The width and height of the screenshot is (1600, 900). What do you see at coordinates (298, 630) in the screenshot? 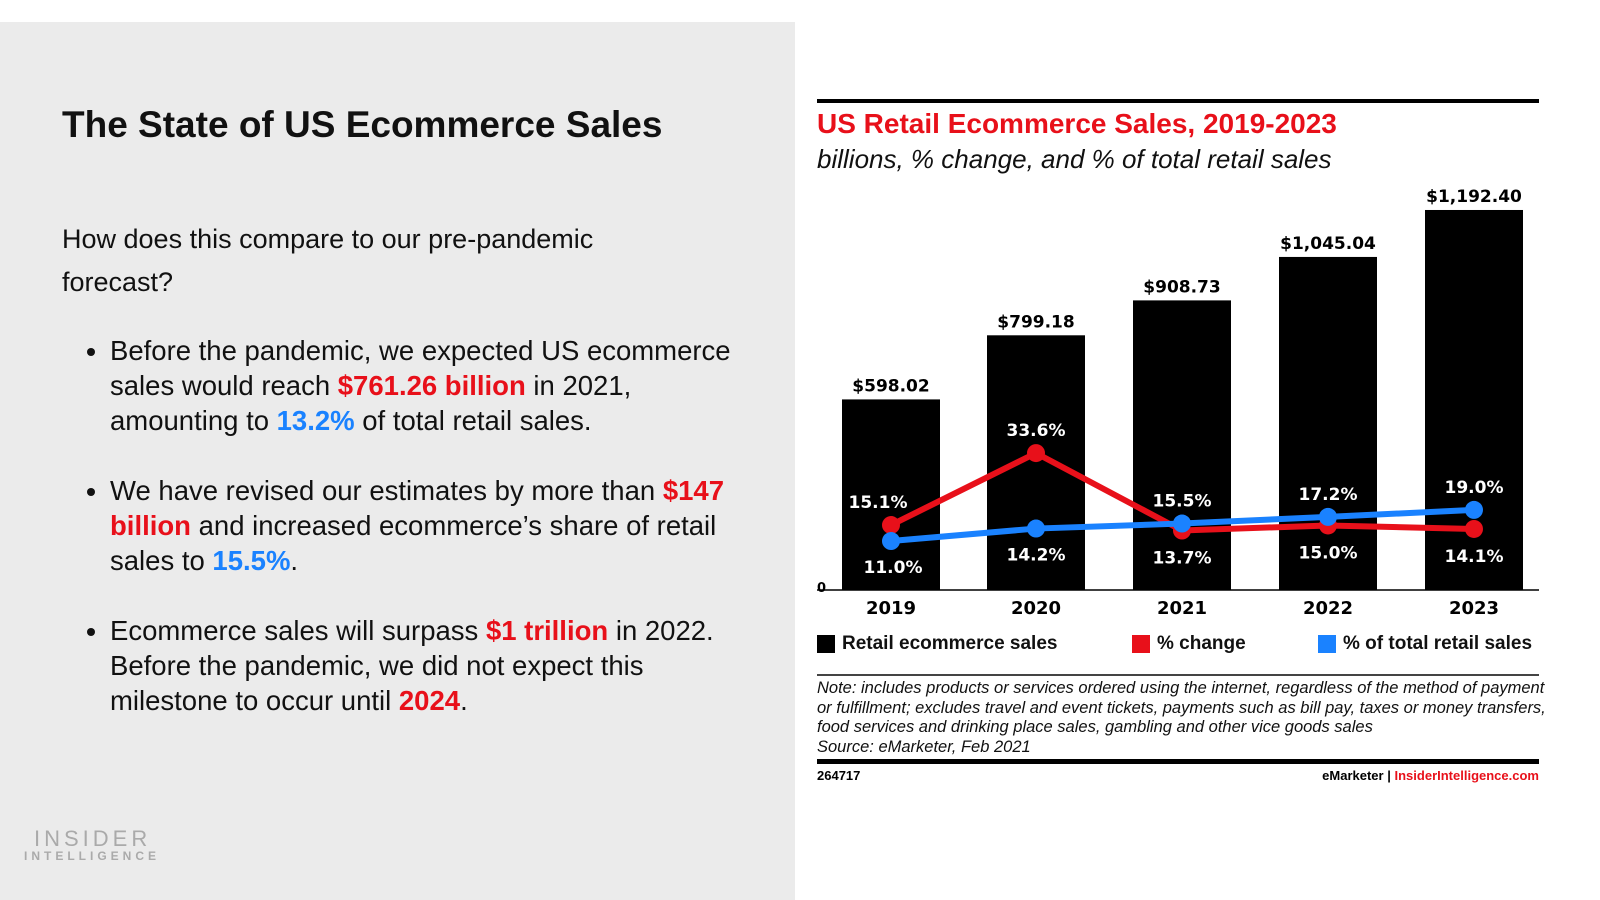
I see `bullet-text: Ecommerce sales will surpass` at bounding box center [298, 630].